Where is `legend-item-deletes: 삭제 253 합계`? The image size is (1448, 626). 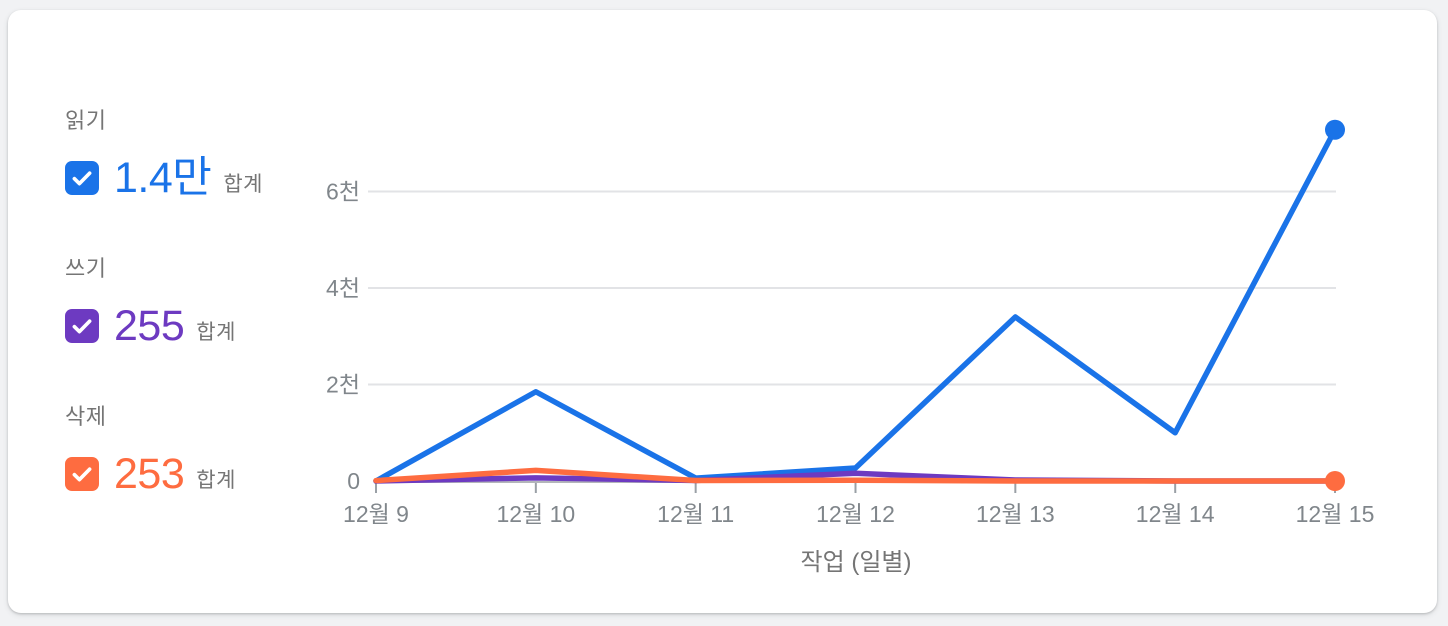 legend-item-deletes: 삭제 253 합계 is located at coordinates (185, 450).